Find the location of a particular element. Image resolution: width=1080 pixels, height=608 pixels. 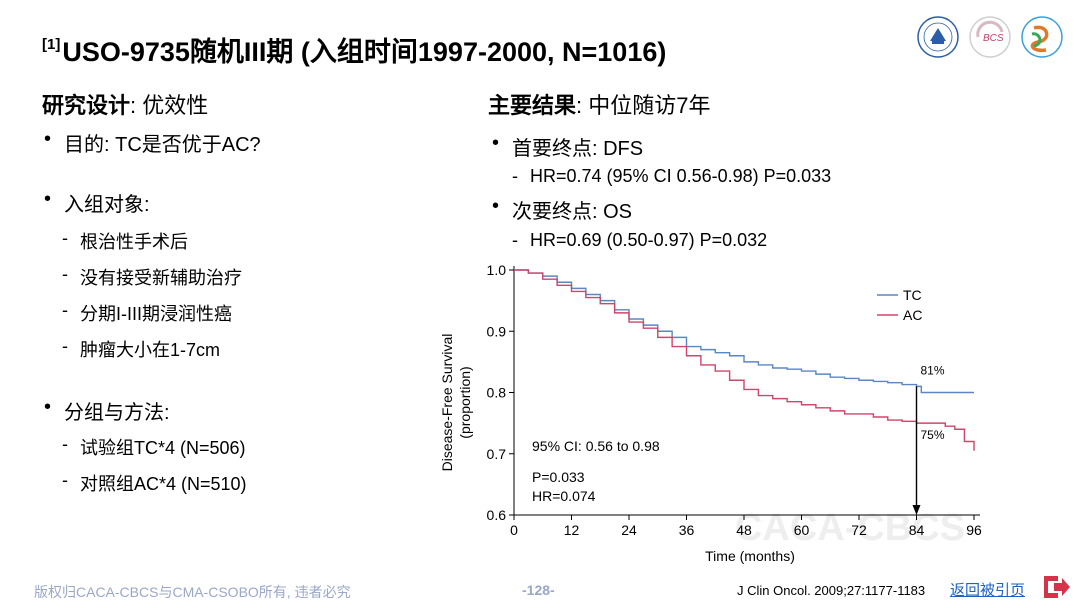

cbcs-logo is located at coordinates (990, 37).